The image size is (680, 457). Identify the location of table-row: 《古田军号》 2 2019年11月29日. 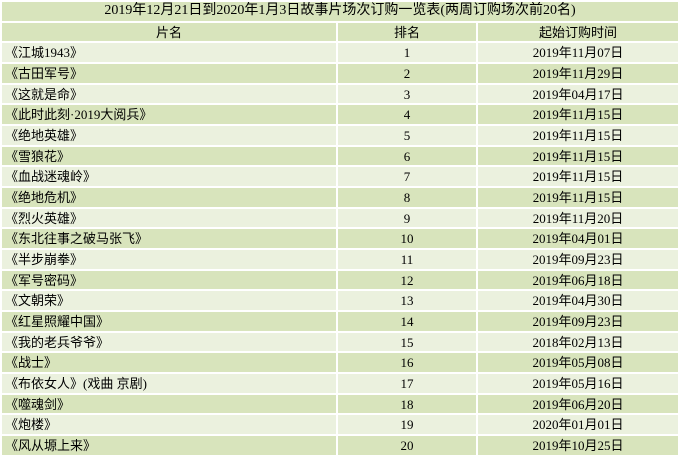
(340, 73).